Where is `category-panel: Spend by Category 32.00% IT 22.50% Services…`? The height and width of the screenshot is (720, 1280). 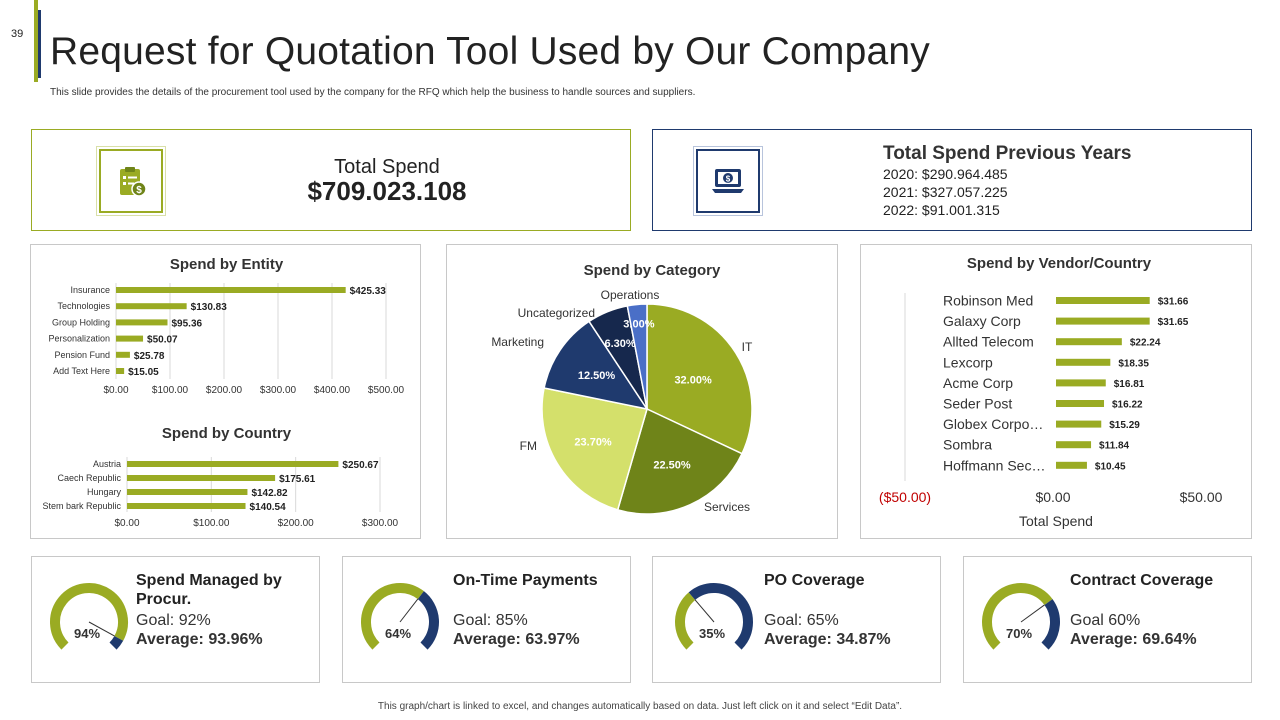 category-panel: Spend by Category 32.00% IT 22.50% Services… is located at coordinates (642, 391).